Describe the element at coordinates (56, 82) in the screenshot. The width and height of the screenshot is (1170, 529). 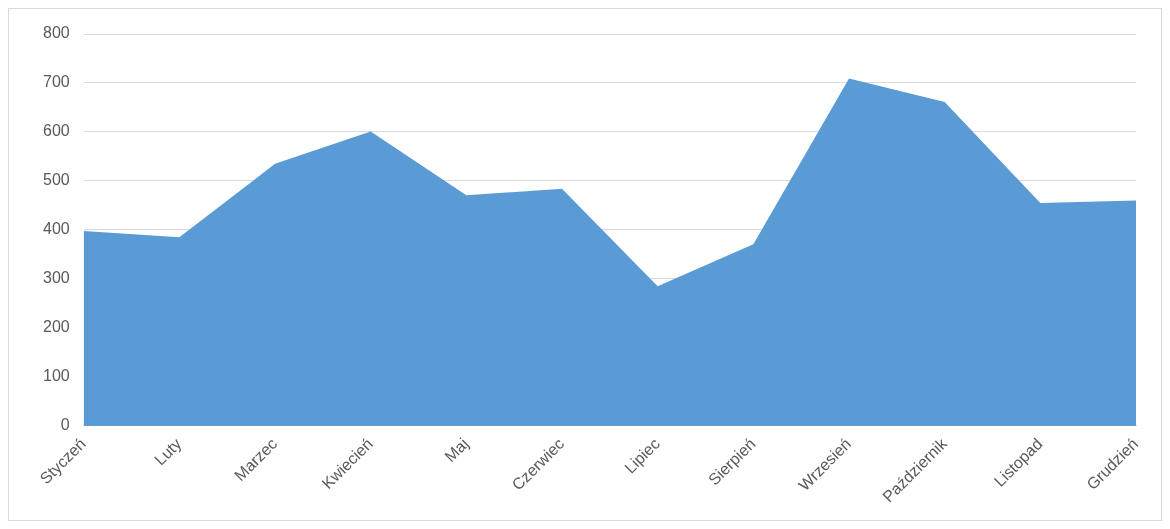
I see `y-tick-label: 700` at that location.